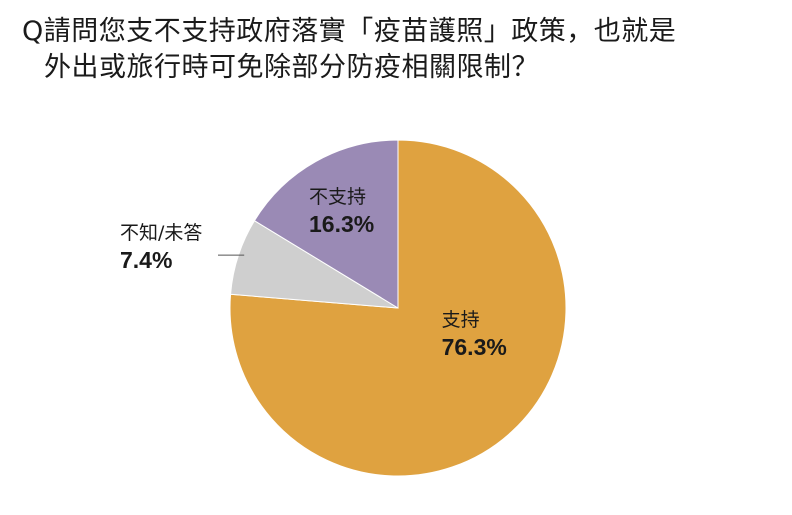  Describe the element at coordinates (291, 67) in the screenshot. I see `chart-title-line-2: 外出或旅行時可免除部分防疫相關限制？` at that location.